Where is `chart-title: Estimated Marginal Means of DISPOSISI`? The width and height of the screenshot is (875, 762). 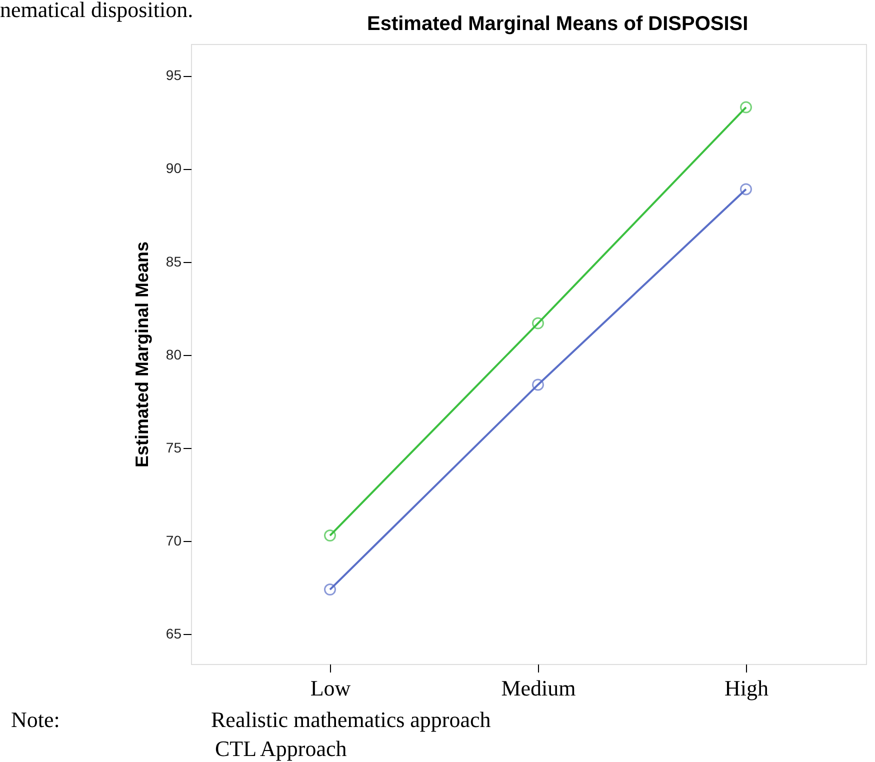
chart-title: Estimated Marginal Means of DISPOSISI is located at coordinates (557, 24).